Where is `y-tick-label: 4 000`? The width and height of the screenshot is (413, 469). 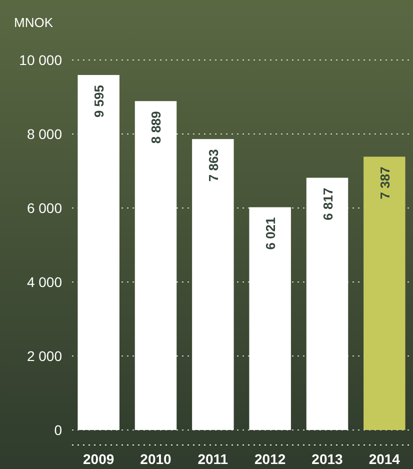 y-tick-label: 4 000 is located at coordinates (44, 282).